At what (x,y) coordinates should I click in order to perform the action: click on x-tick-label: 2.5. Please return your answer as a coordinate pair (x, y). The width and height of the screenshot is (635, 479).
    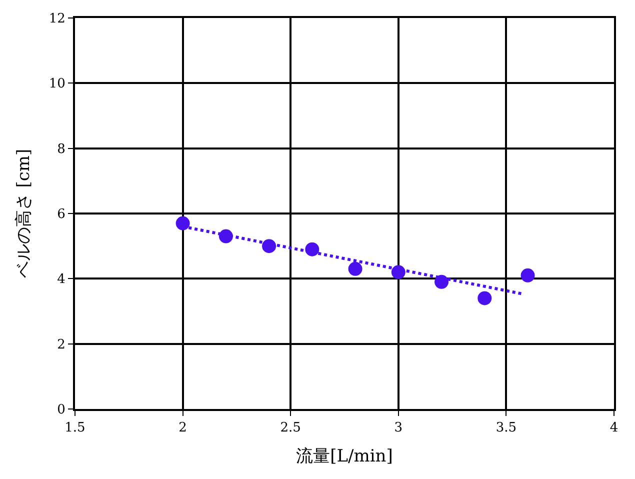
    Looking at the image, I should click on (290, 428).